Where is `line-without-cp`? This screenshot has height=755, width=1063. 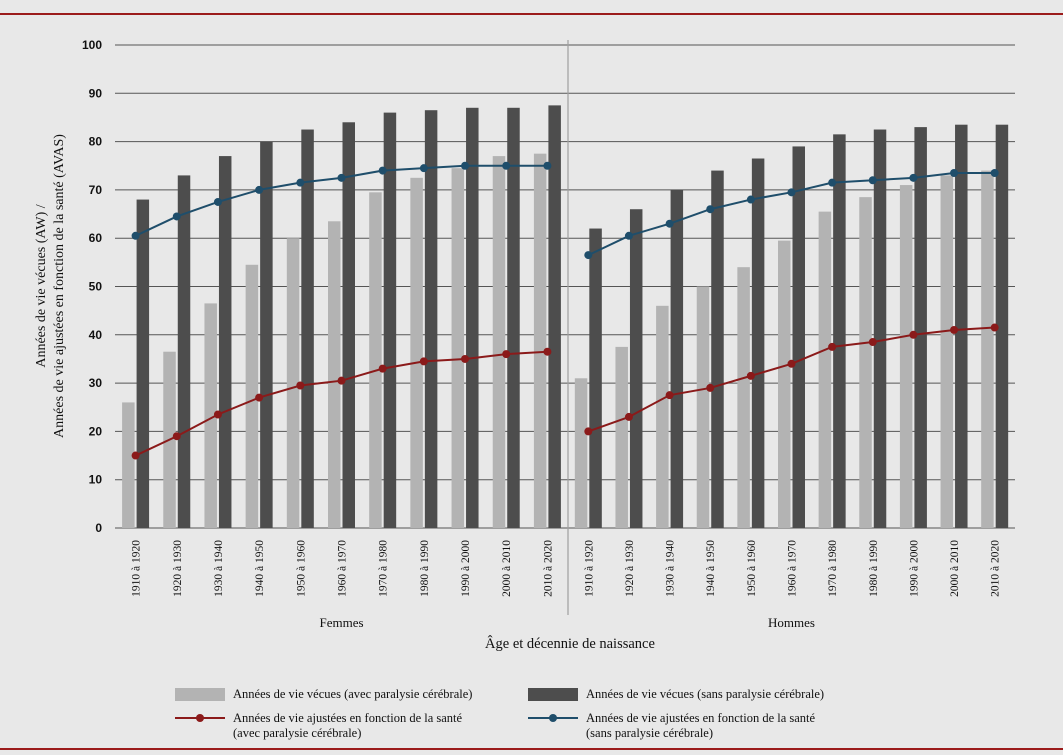 line-without-cp is located at coordinates (791, 214).